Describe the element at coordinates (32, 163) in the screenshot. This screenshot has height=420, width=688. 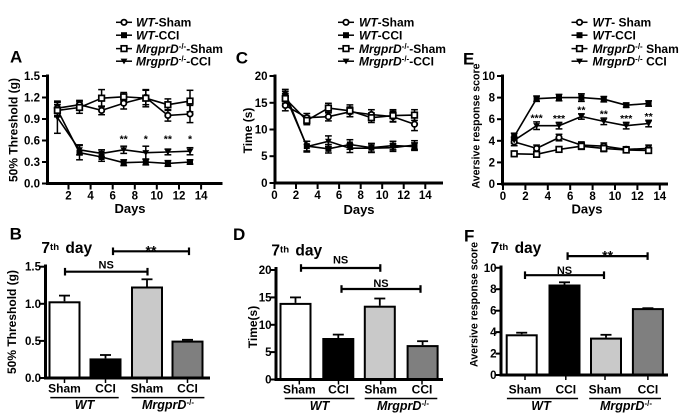
I see `svg-text: 0.3` at that location.